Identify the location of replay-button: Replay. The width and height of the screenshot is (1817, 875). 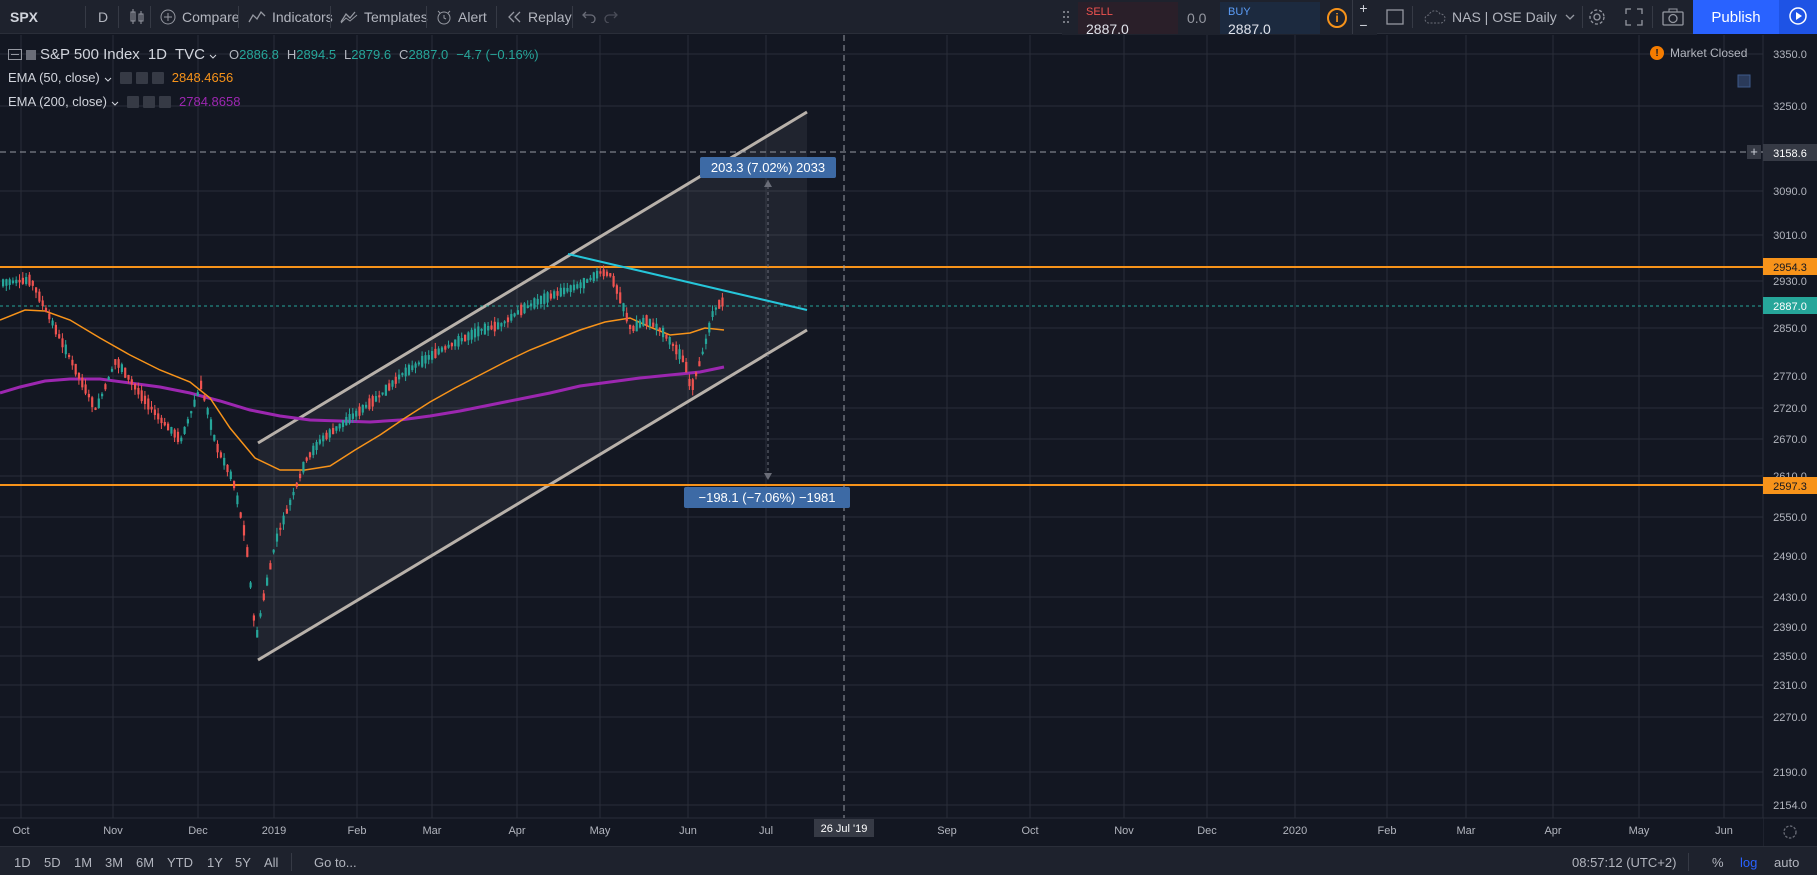
(539, 17).